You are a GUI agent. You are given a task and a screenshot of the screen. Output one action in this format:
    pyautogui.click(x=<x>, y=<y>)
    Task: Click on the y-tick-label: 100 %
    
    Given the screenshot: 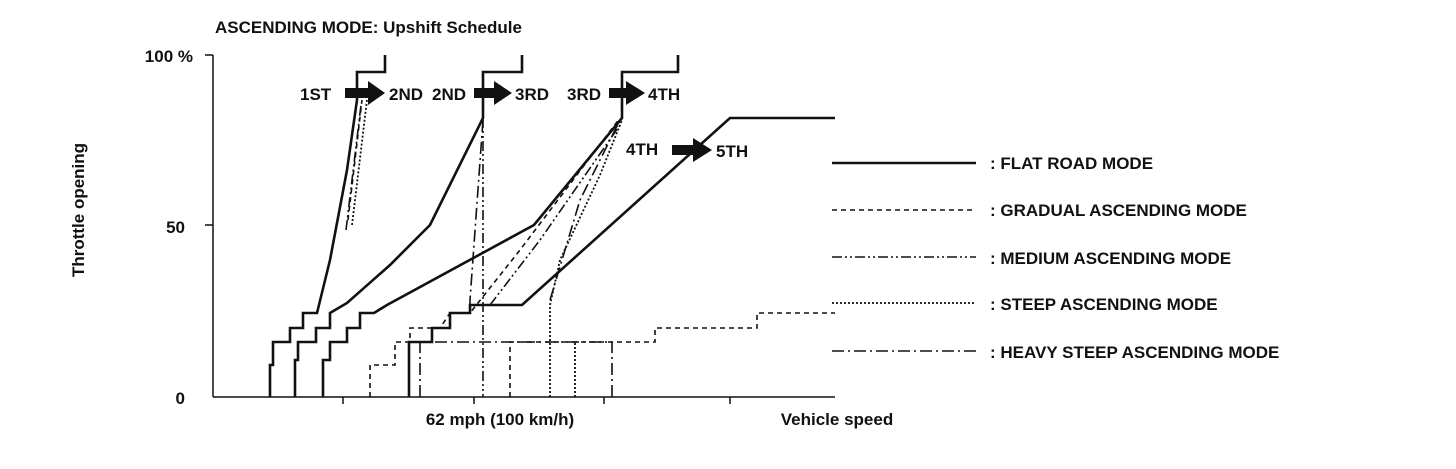 What is the action you would take?
    pyautogui.click(x=169, y=56)
    